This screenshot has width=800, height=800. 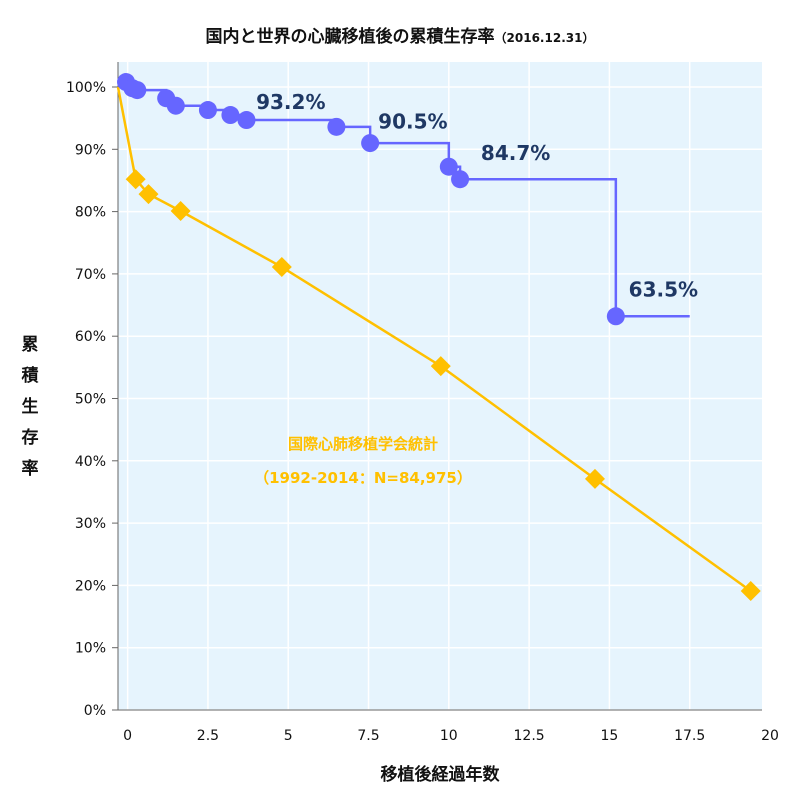 What do you see at coordinates (609, 736) in the screenshot?
I see `x-tick-label: 15` at bounding box center [609, 736].